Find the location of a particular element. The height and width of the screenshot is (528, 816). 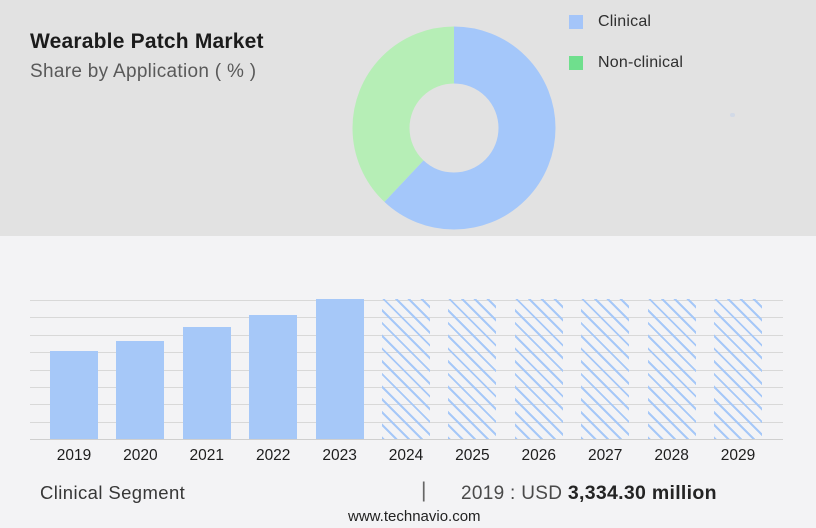

x-axis-label: 2020 is located at coordinates (140, 455).